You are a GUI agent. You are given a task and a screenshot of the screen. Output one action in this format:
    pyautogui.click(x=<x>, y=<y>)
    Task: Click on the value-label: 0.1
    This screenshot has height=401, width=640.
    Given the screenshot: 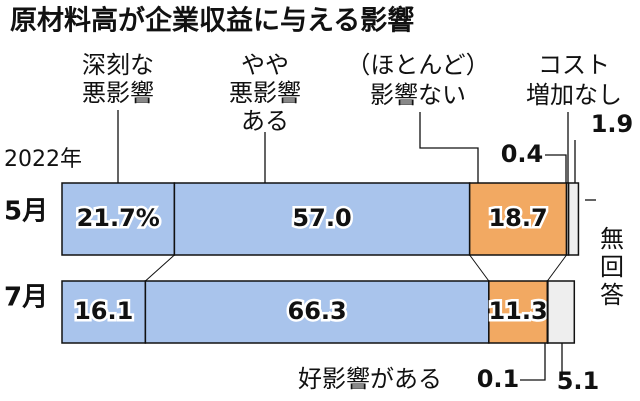 What is the action you would take?
    pyautogui.click(x=498, y=379)
    